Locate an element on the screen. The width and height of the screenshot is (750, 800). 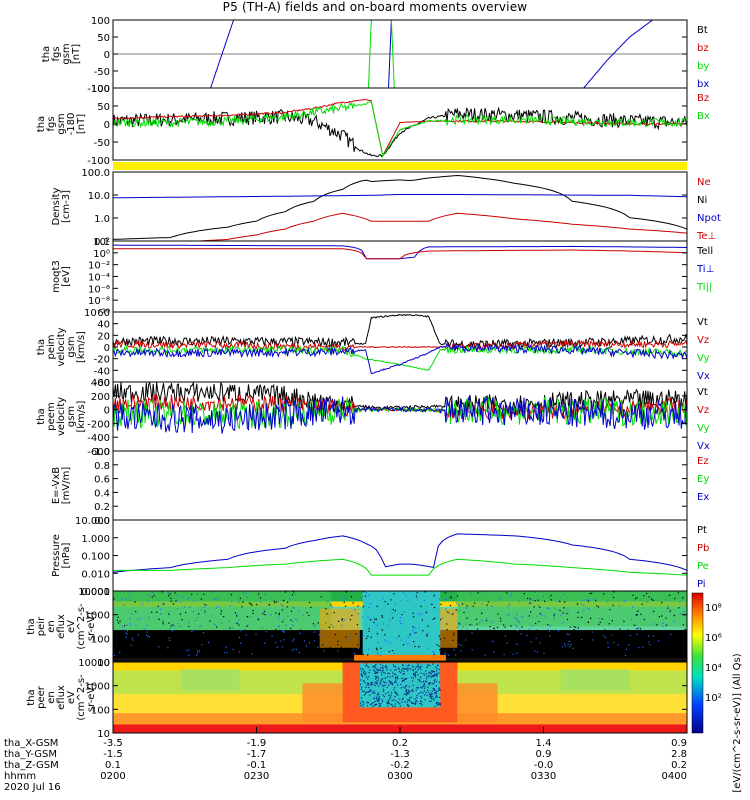
ytick-label: 1.000 is located at coordinates (95, 539).